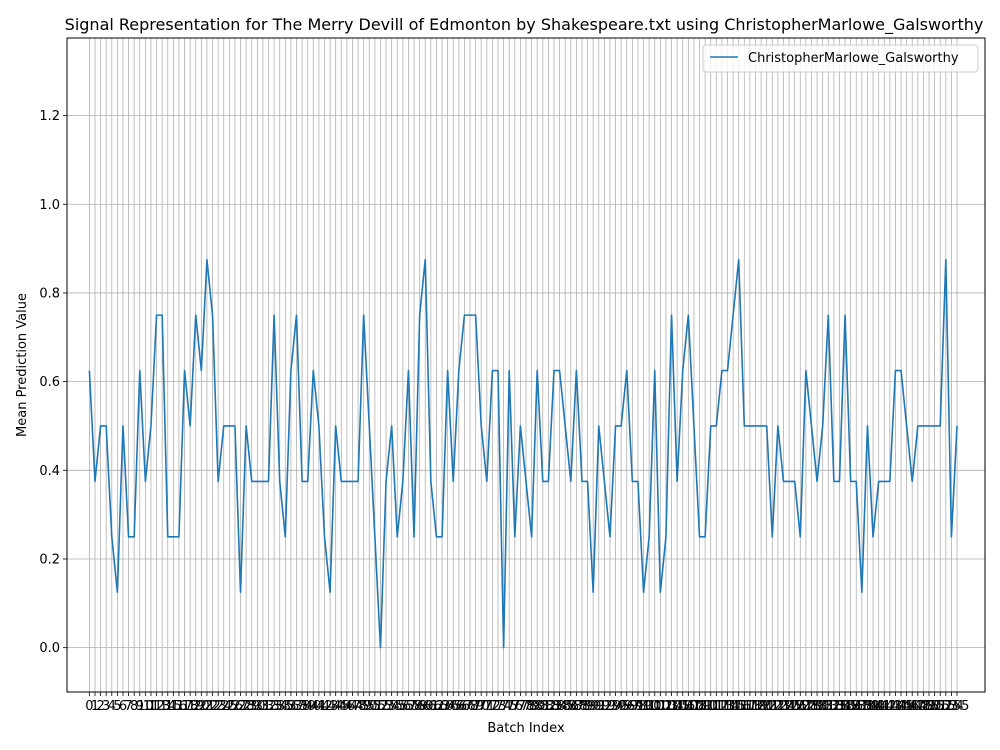 Image resolution: width=1000 pixels, height=750 pixels. I want to click on legend: ChristopherMarlowe_Galsworthy, so click(840, 58).